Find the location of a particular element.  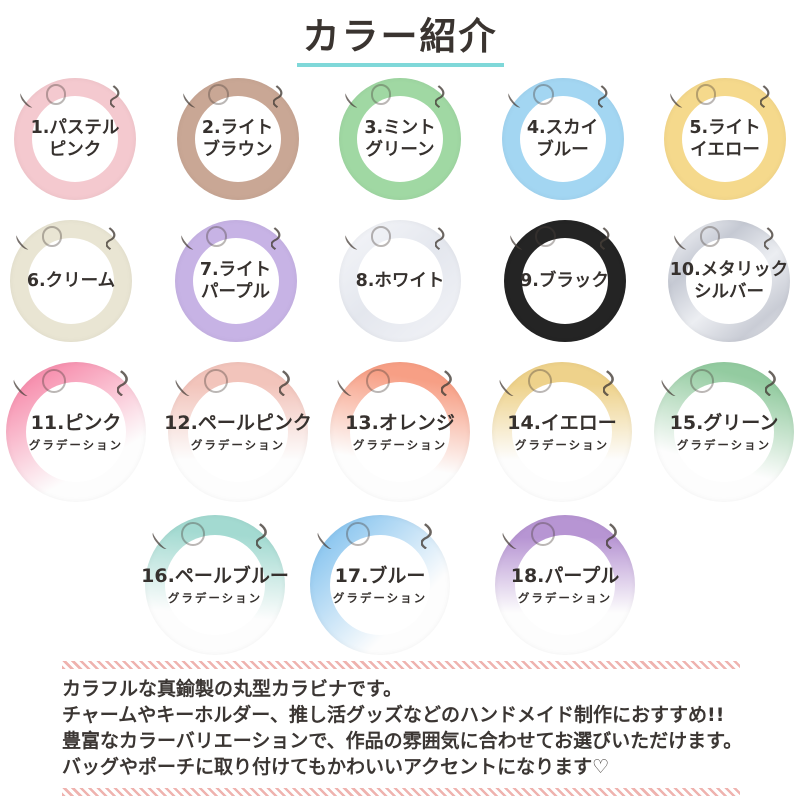

color-label: 3.ミント グリーン is located at coordinates (400, 139).